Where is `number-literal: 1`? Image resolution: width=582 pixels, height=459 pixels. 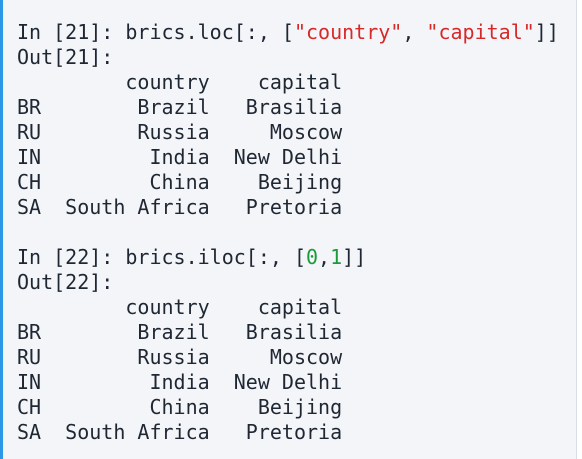
number-literal: 1 is located at coordinates (336, 257).